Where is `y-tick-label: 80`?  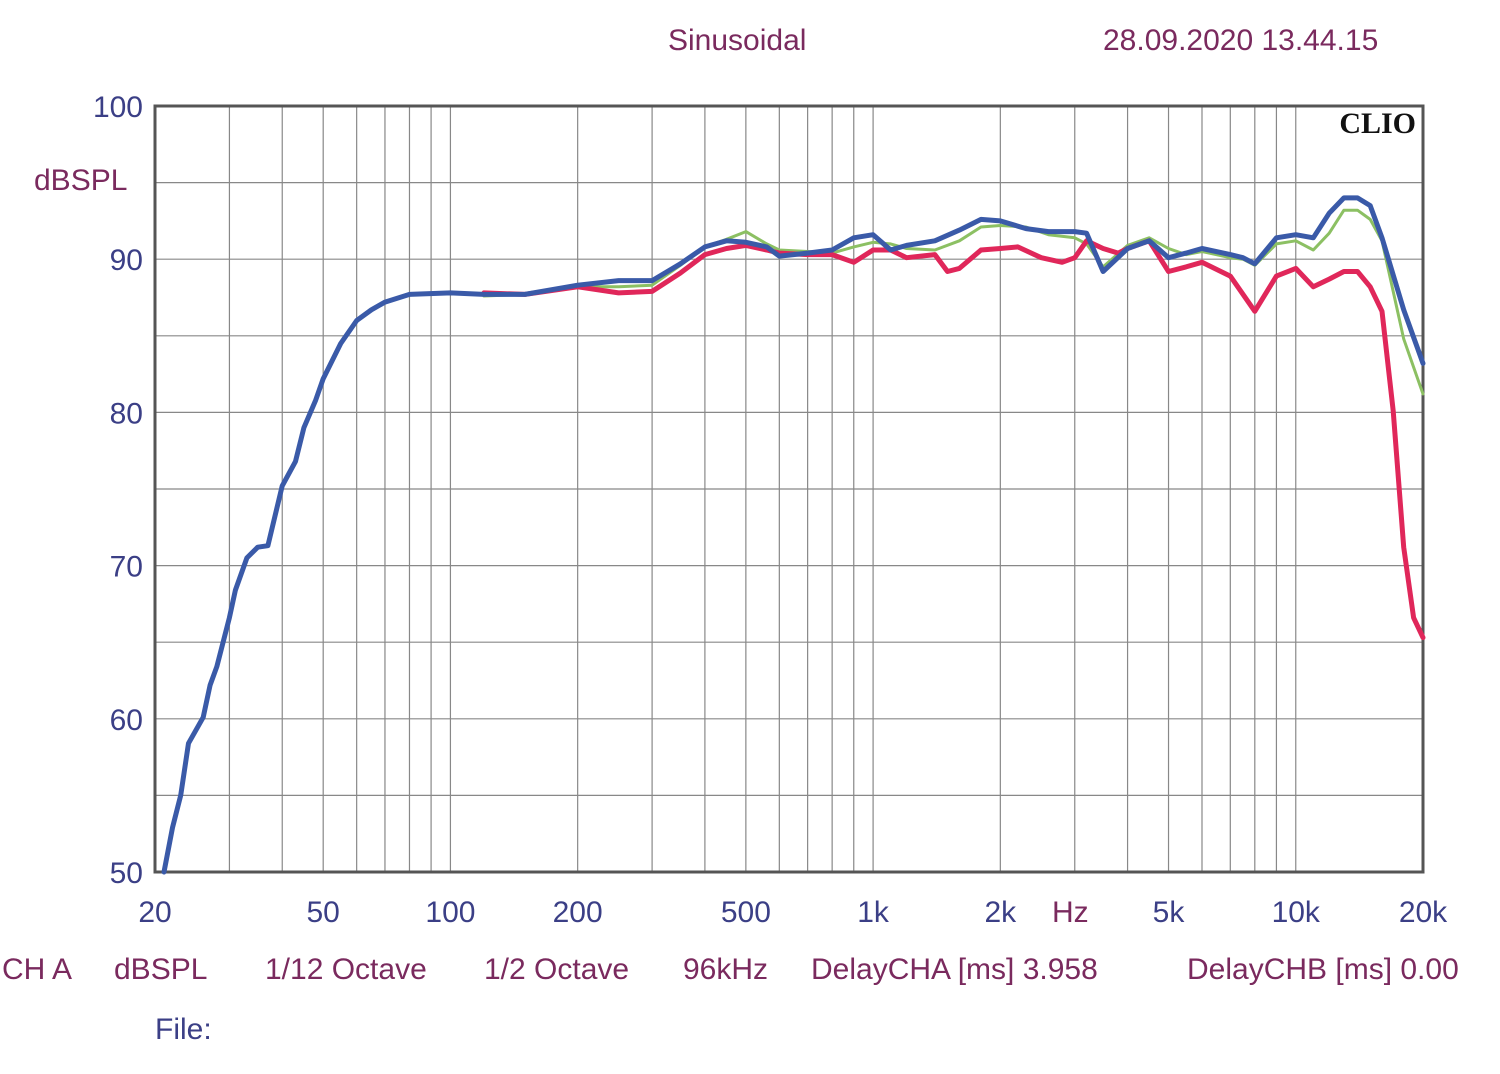
y-tick-label: 80 is located at coordinates (126, 413).